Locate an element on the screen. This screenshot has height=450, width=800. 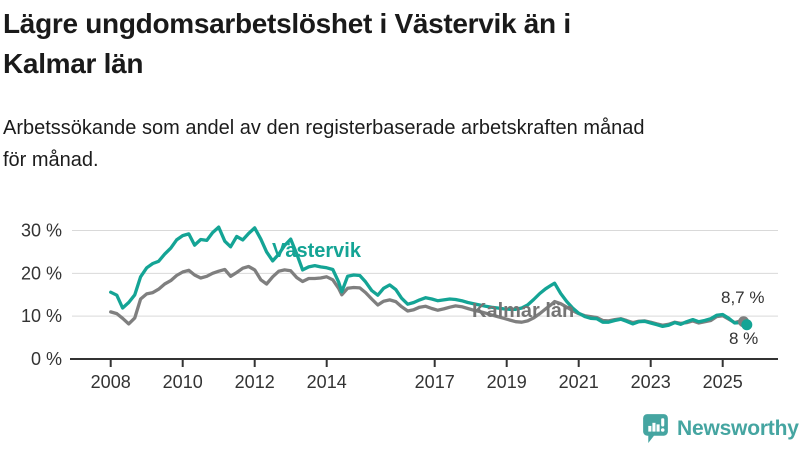
series-label-kalmar: Kalmar län is located at coordinates (523, 311).